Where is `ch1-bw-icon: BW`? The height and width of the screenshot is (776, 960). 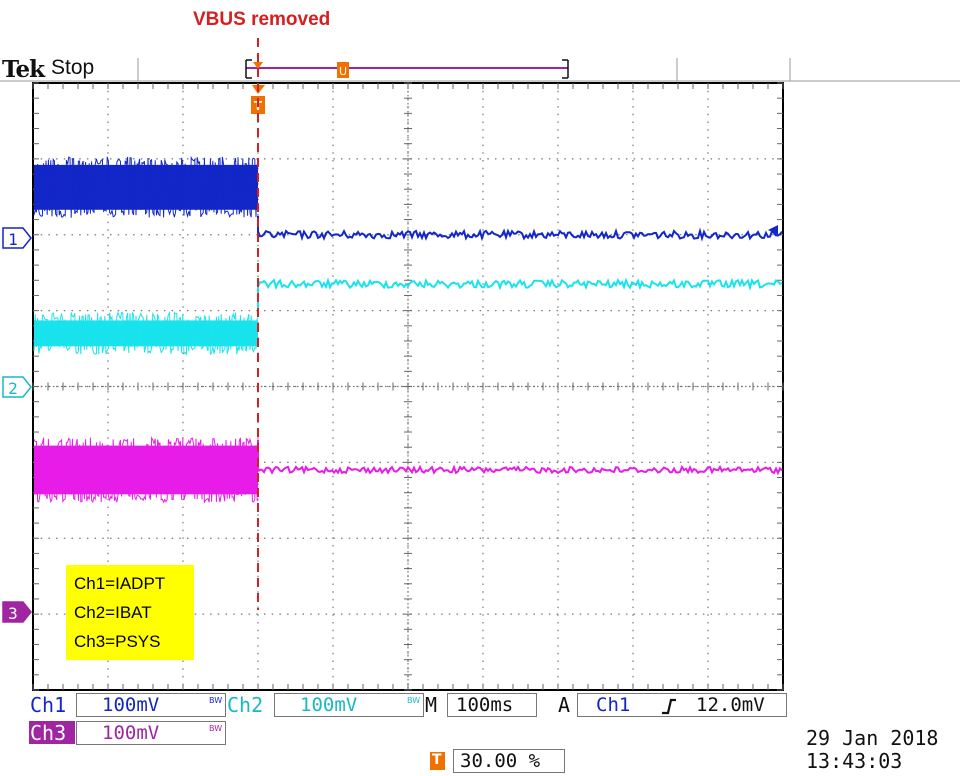
ch1-bw-icon: BW is located at coordinates (216, 700).